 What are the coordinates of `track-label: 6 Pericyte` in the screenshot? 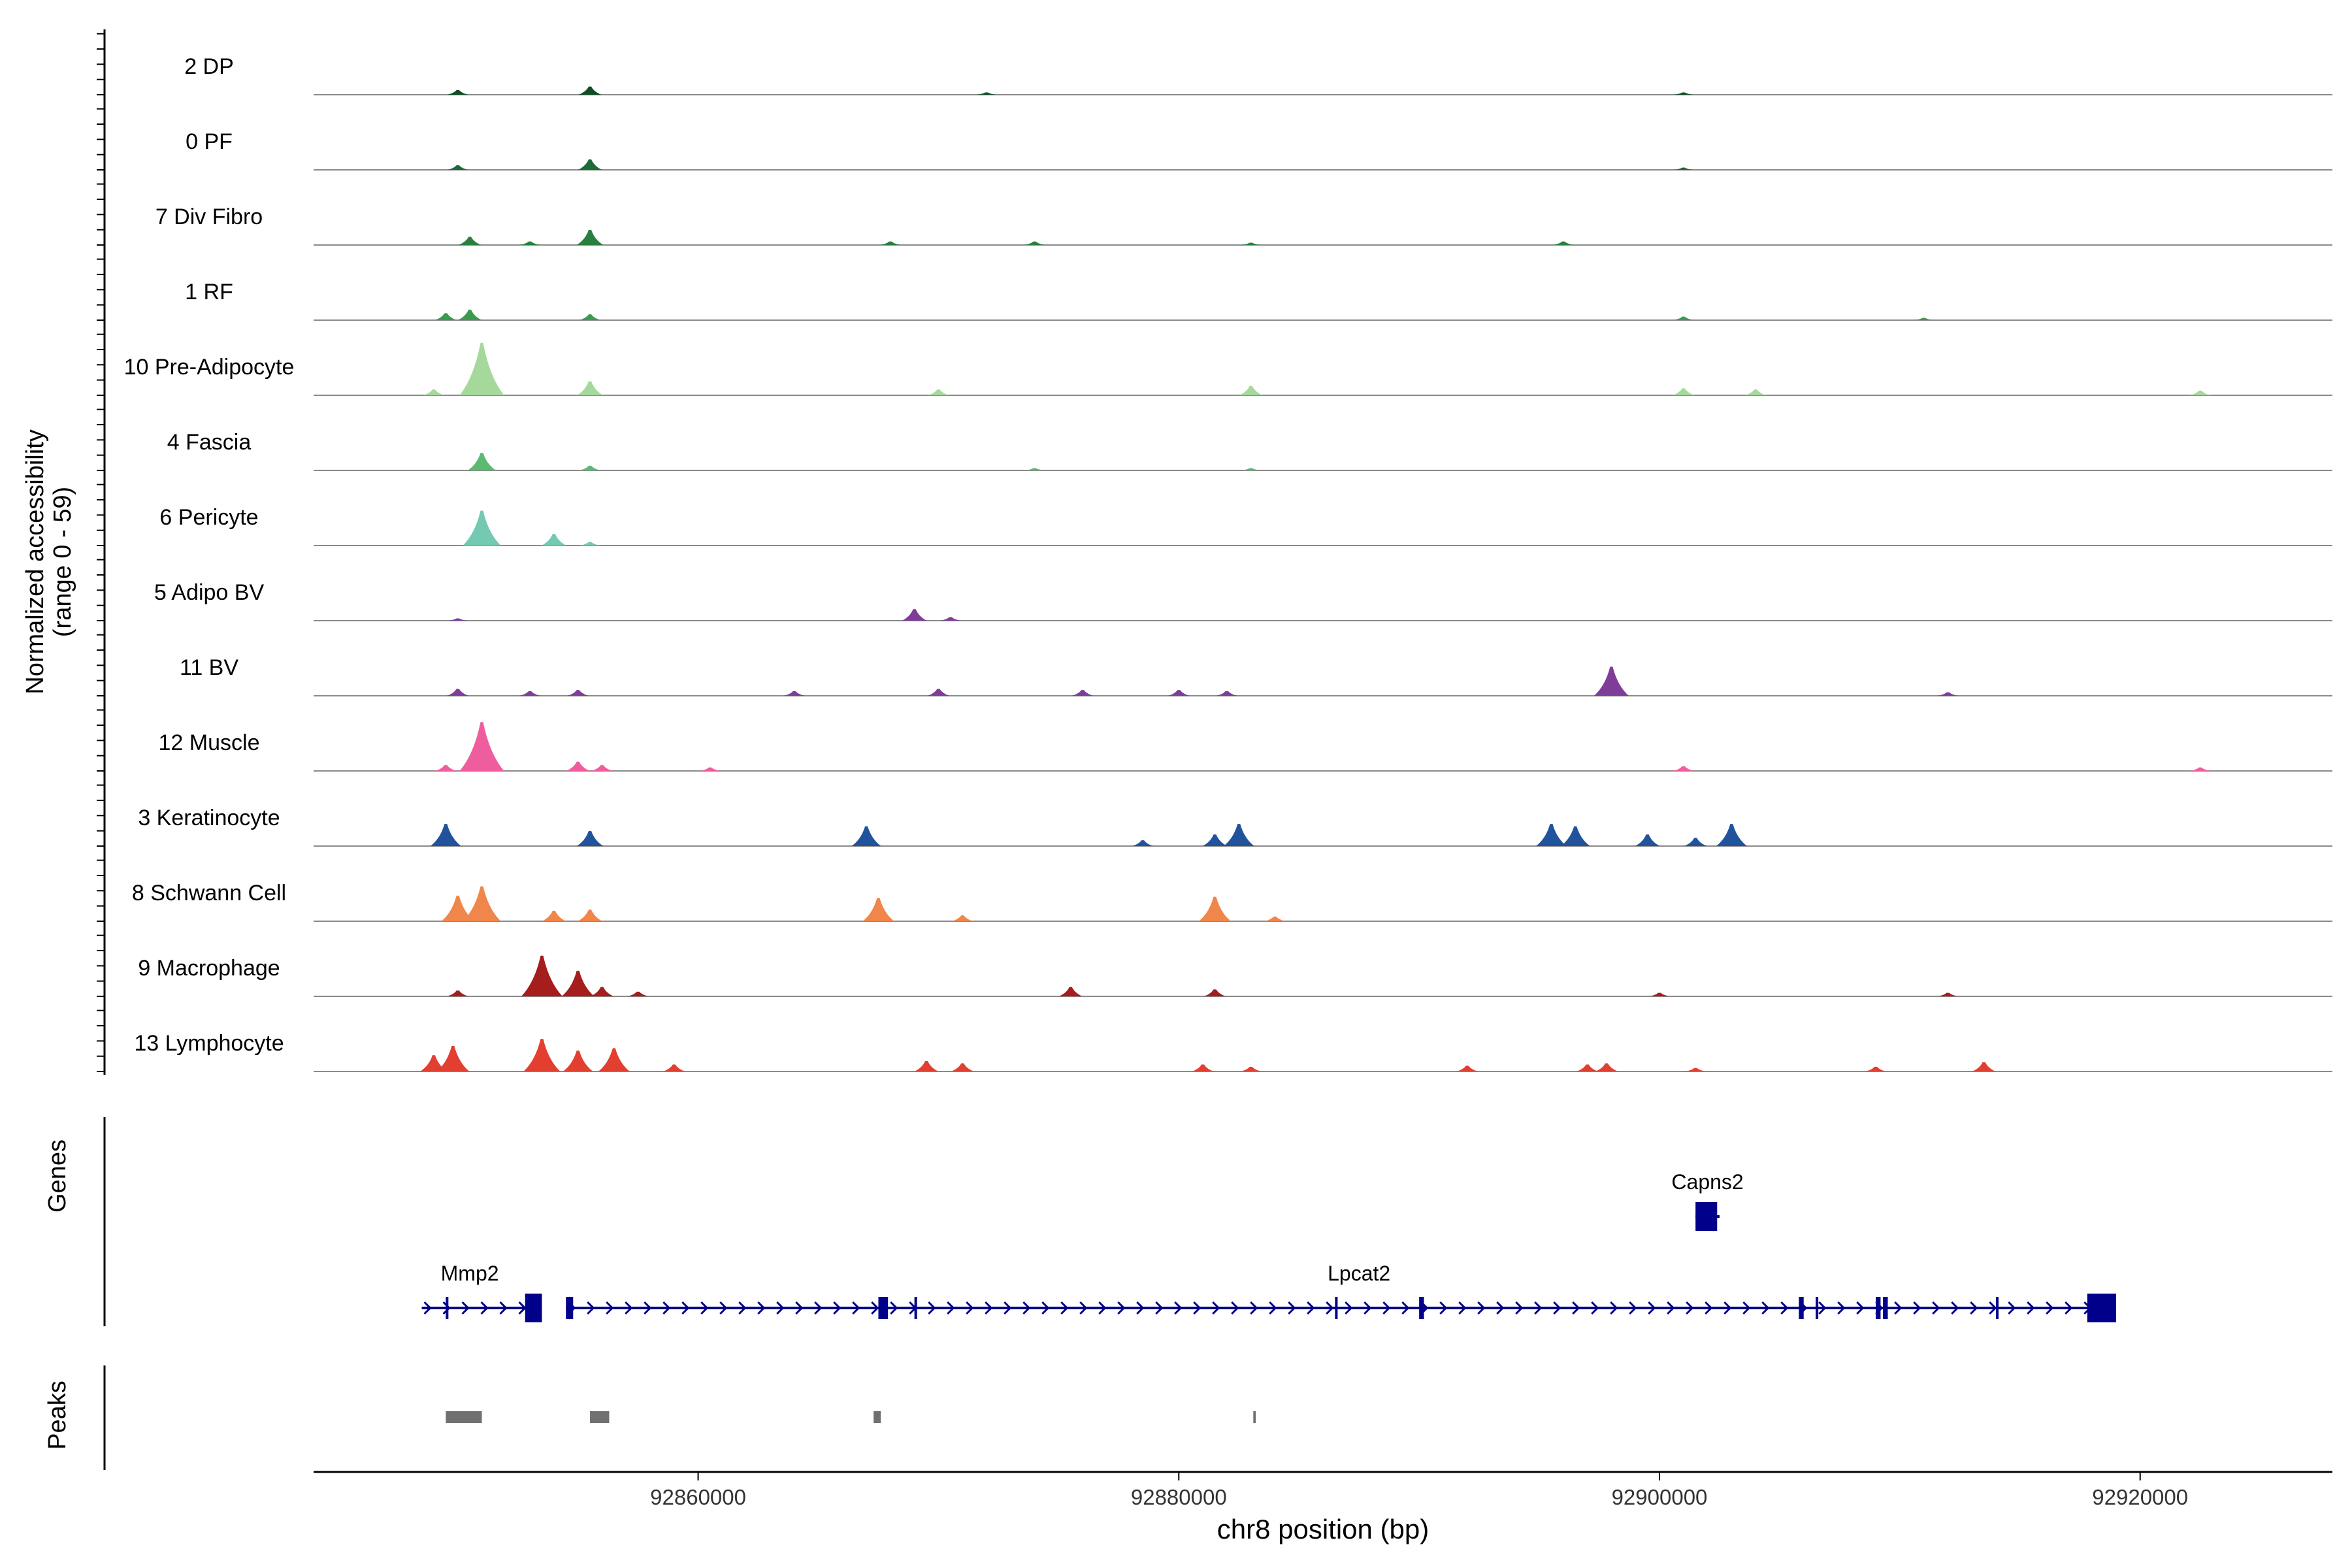 It's located at (208, 517).